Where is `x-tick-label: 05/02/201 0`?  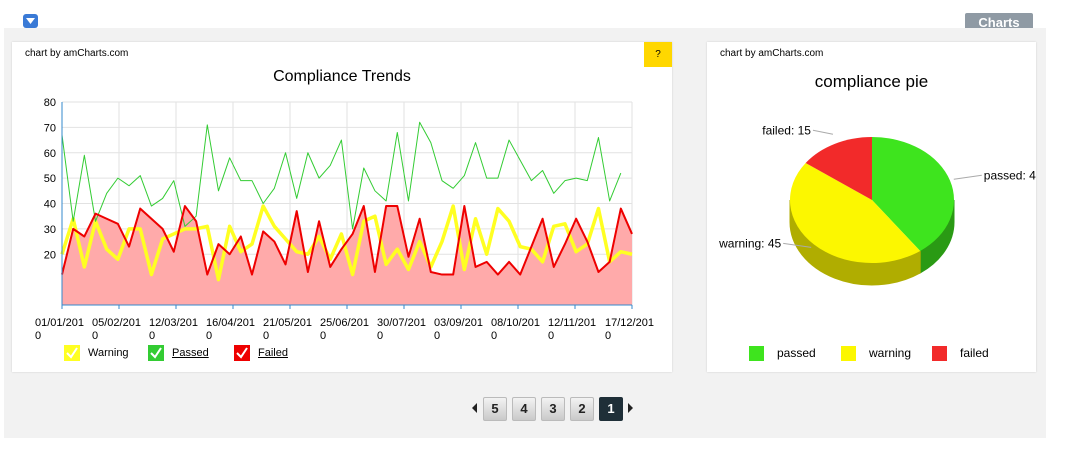
x-tick-label: 05/02/201 0 is located at coordinates (116, 329).